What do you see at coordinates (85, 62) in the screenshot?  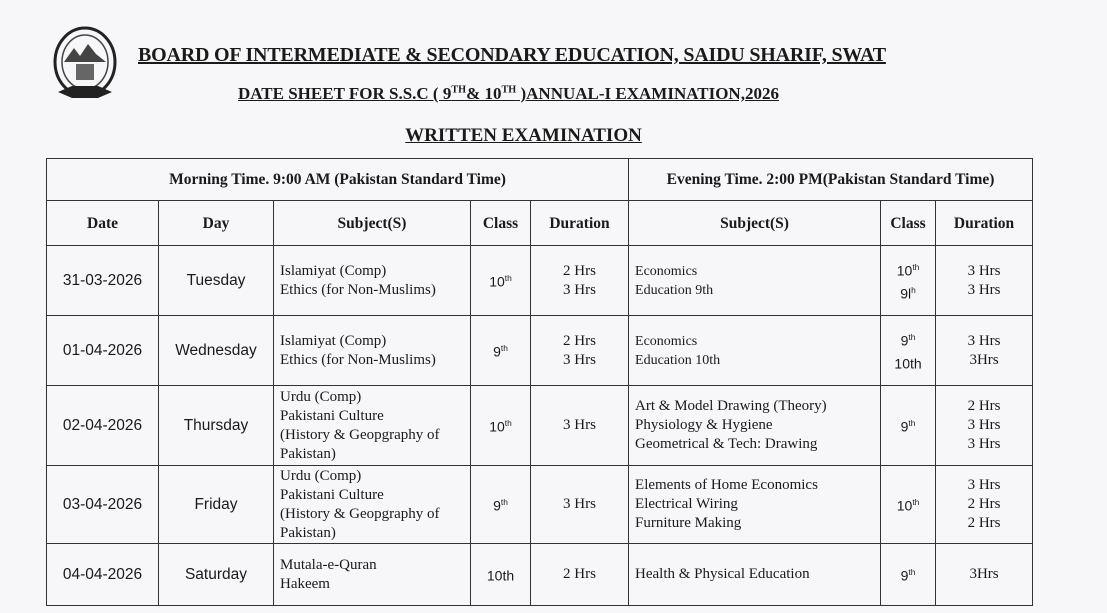 I see `board-logo` at bounding box center [85, 62].